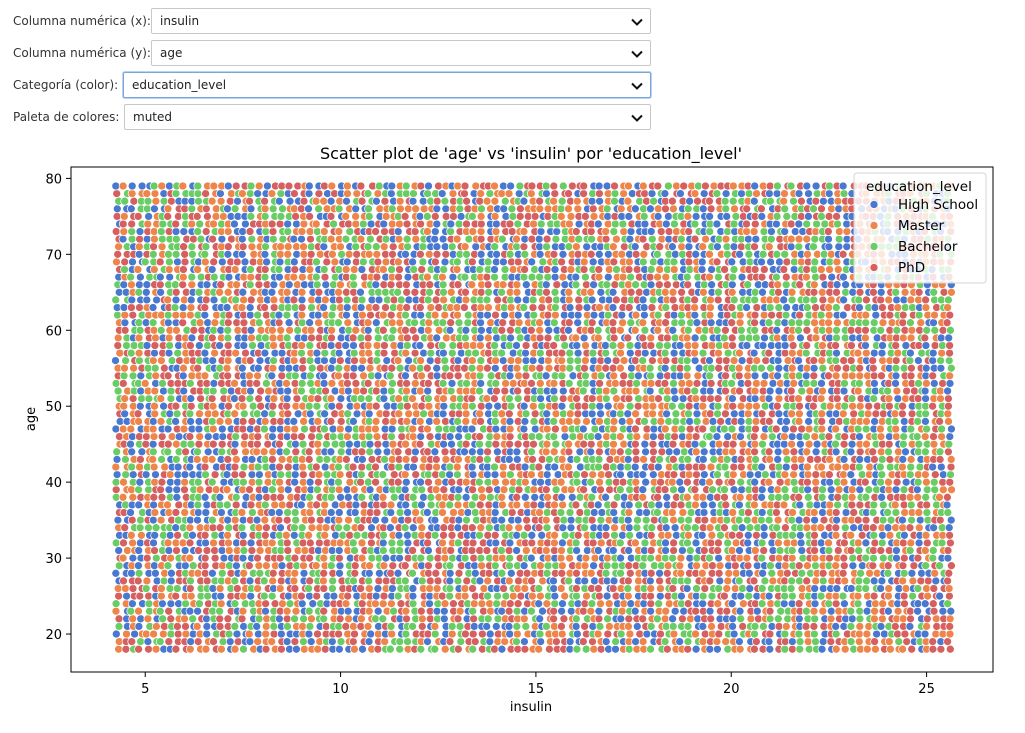  I want to click on category-select: education_level, so click(387, 85).